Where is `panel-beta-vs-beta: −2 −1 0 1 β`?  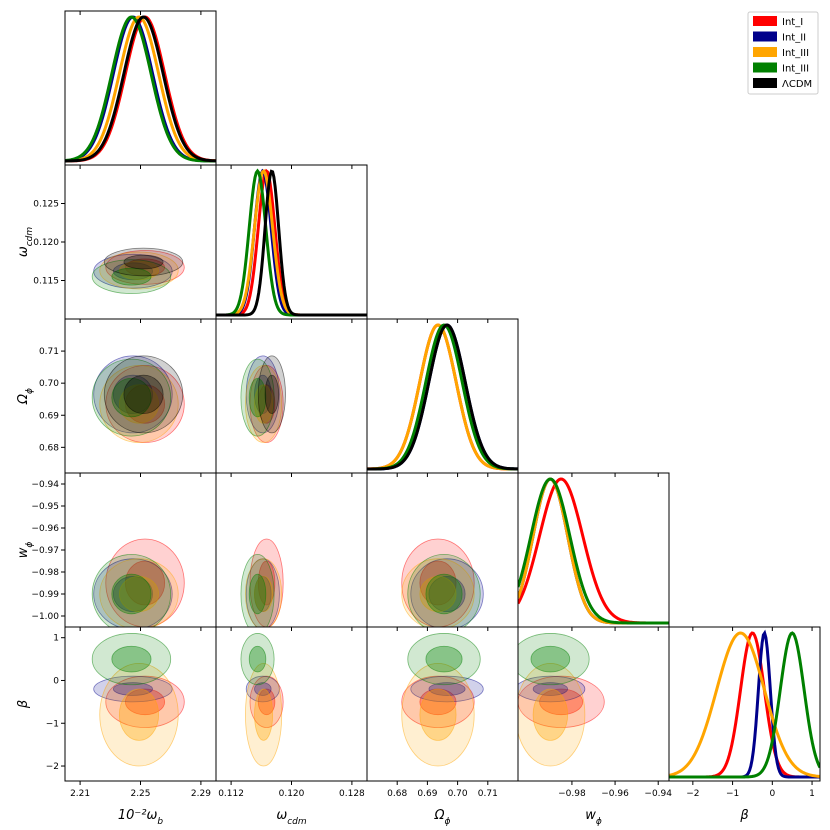 panel-beta-vs-beta: −2 −1 0 1 β is located at coordinates (744, 724).